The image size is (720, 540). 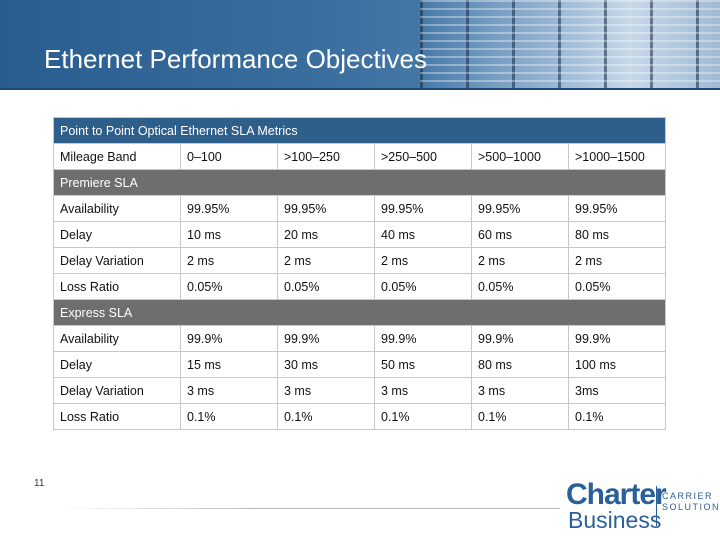 I want to click on table-row: Loss Ratio 0.1% 0.1% 0.1% 0.1% 0.1%, so click(x=360, y=416).